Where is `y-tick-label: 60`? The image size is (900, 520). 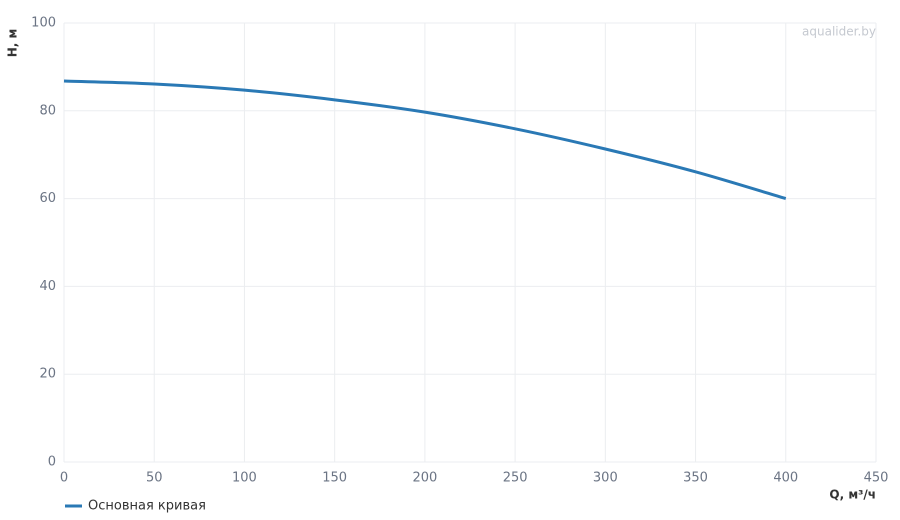 y-tick-label: 60 is located at coordinates (47, 198).